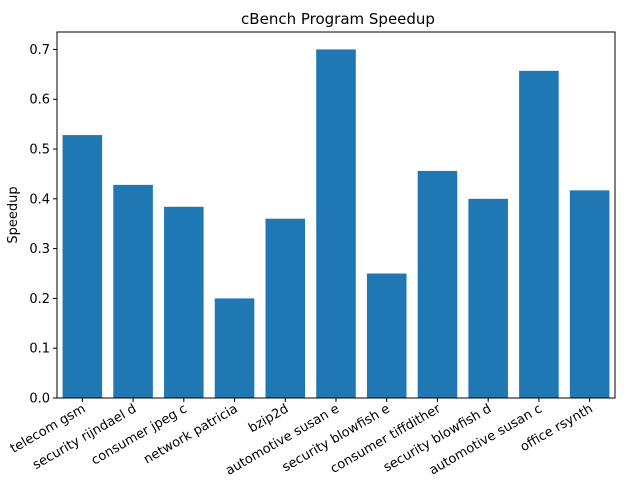  I want to click on y-tick-label-7: 0.7, so click(39, 50).